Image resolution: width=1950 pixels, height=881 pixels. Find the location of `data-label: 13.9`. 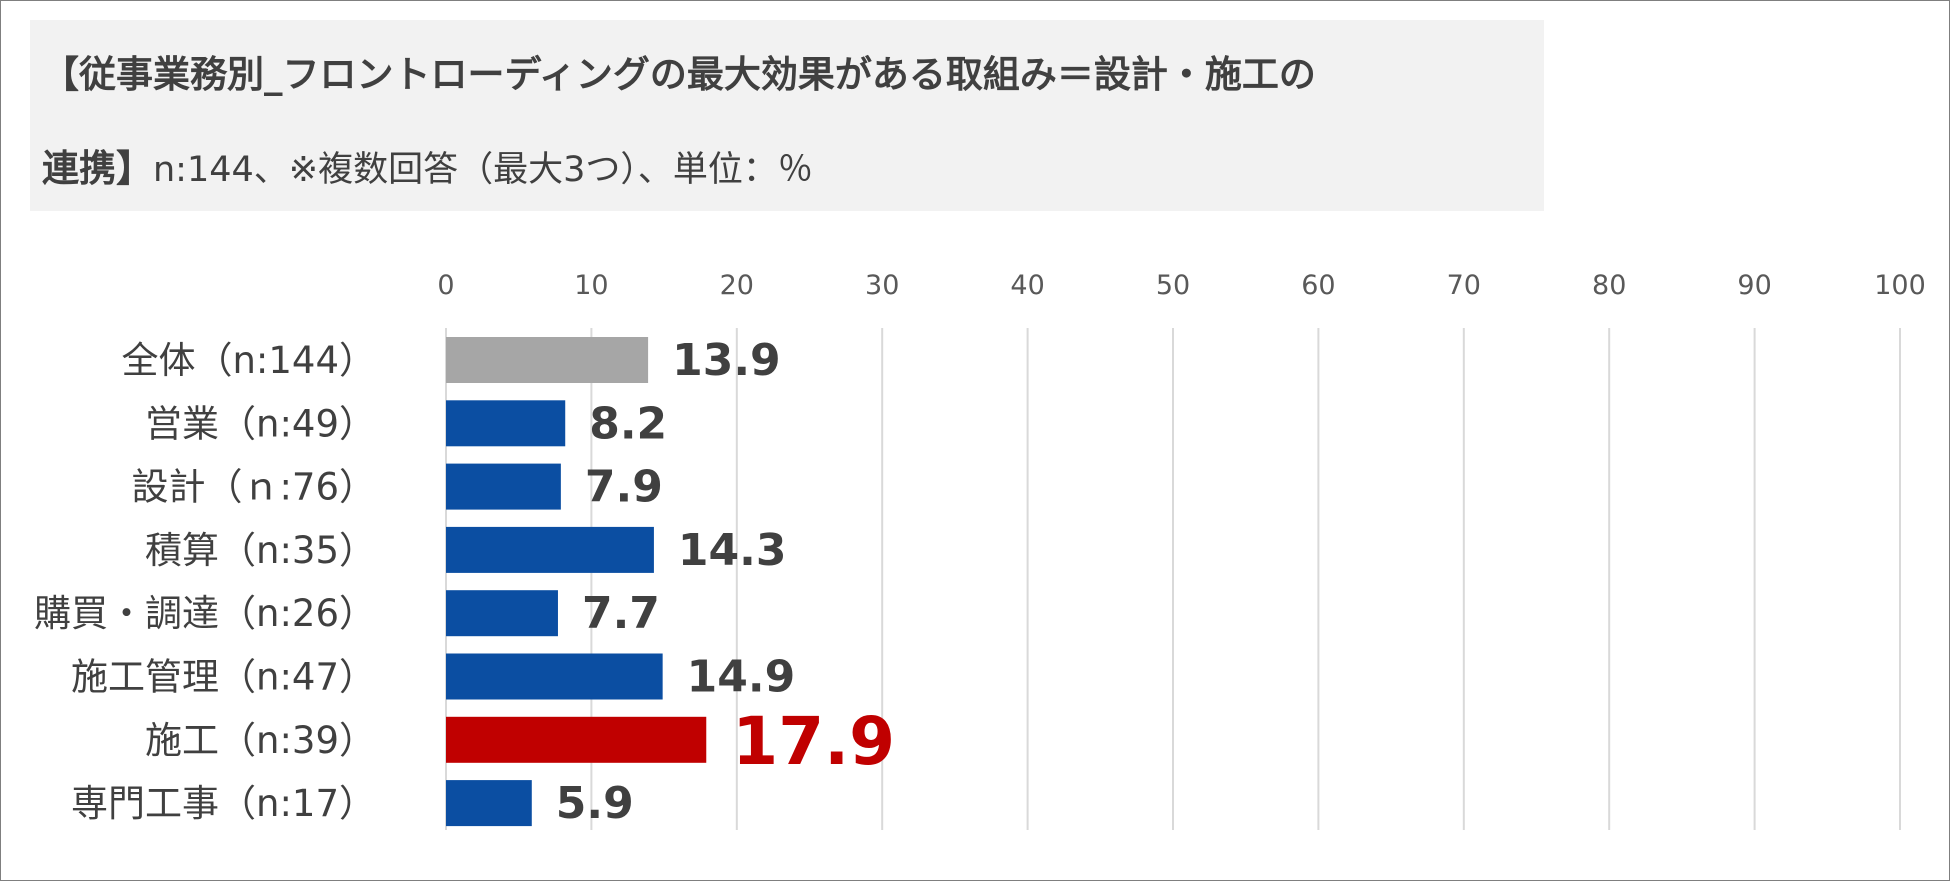

data-label: 13.9 is located at coordinates (726, 360).